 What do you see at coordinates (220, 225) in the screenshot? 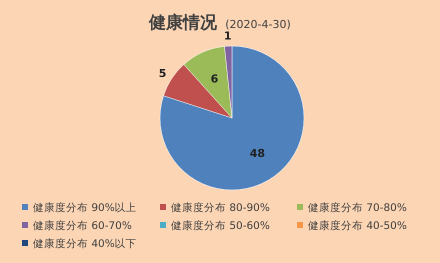
I see `legend-label: 健康度分布 50-60%` at bounding box center [220, 225].